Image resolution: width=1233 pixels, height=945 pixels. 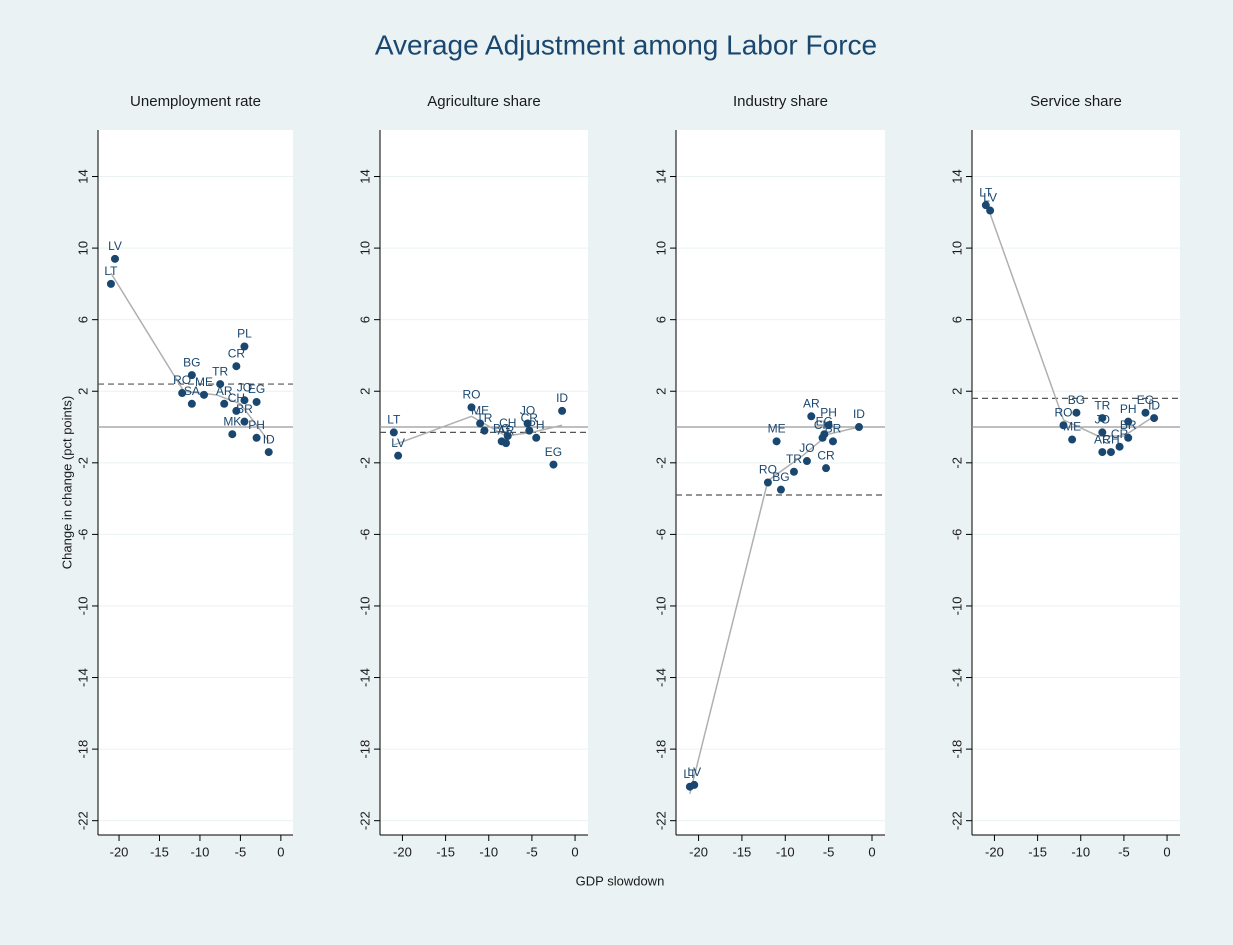 What do you see at coordinates (620, 880) in the screenshot?
I see `x-axis-title: GDP slowdown` at bounding box center [620, 880].